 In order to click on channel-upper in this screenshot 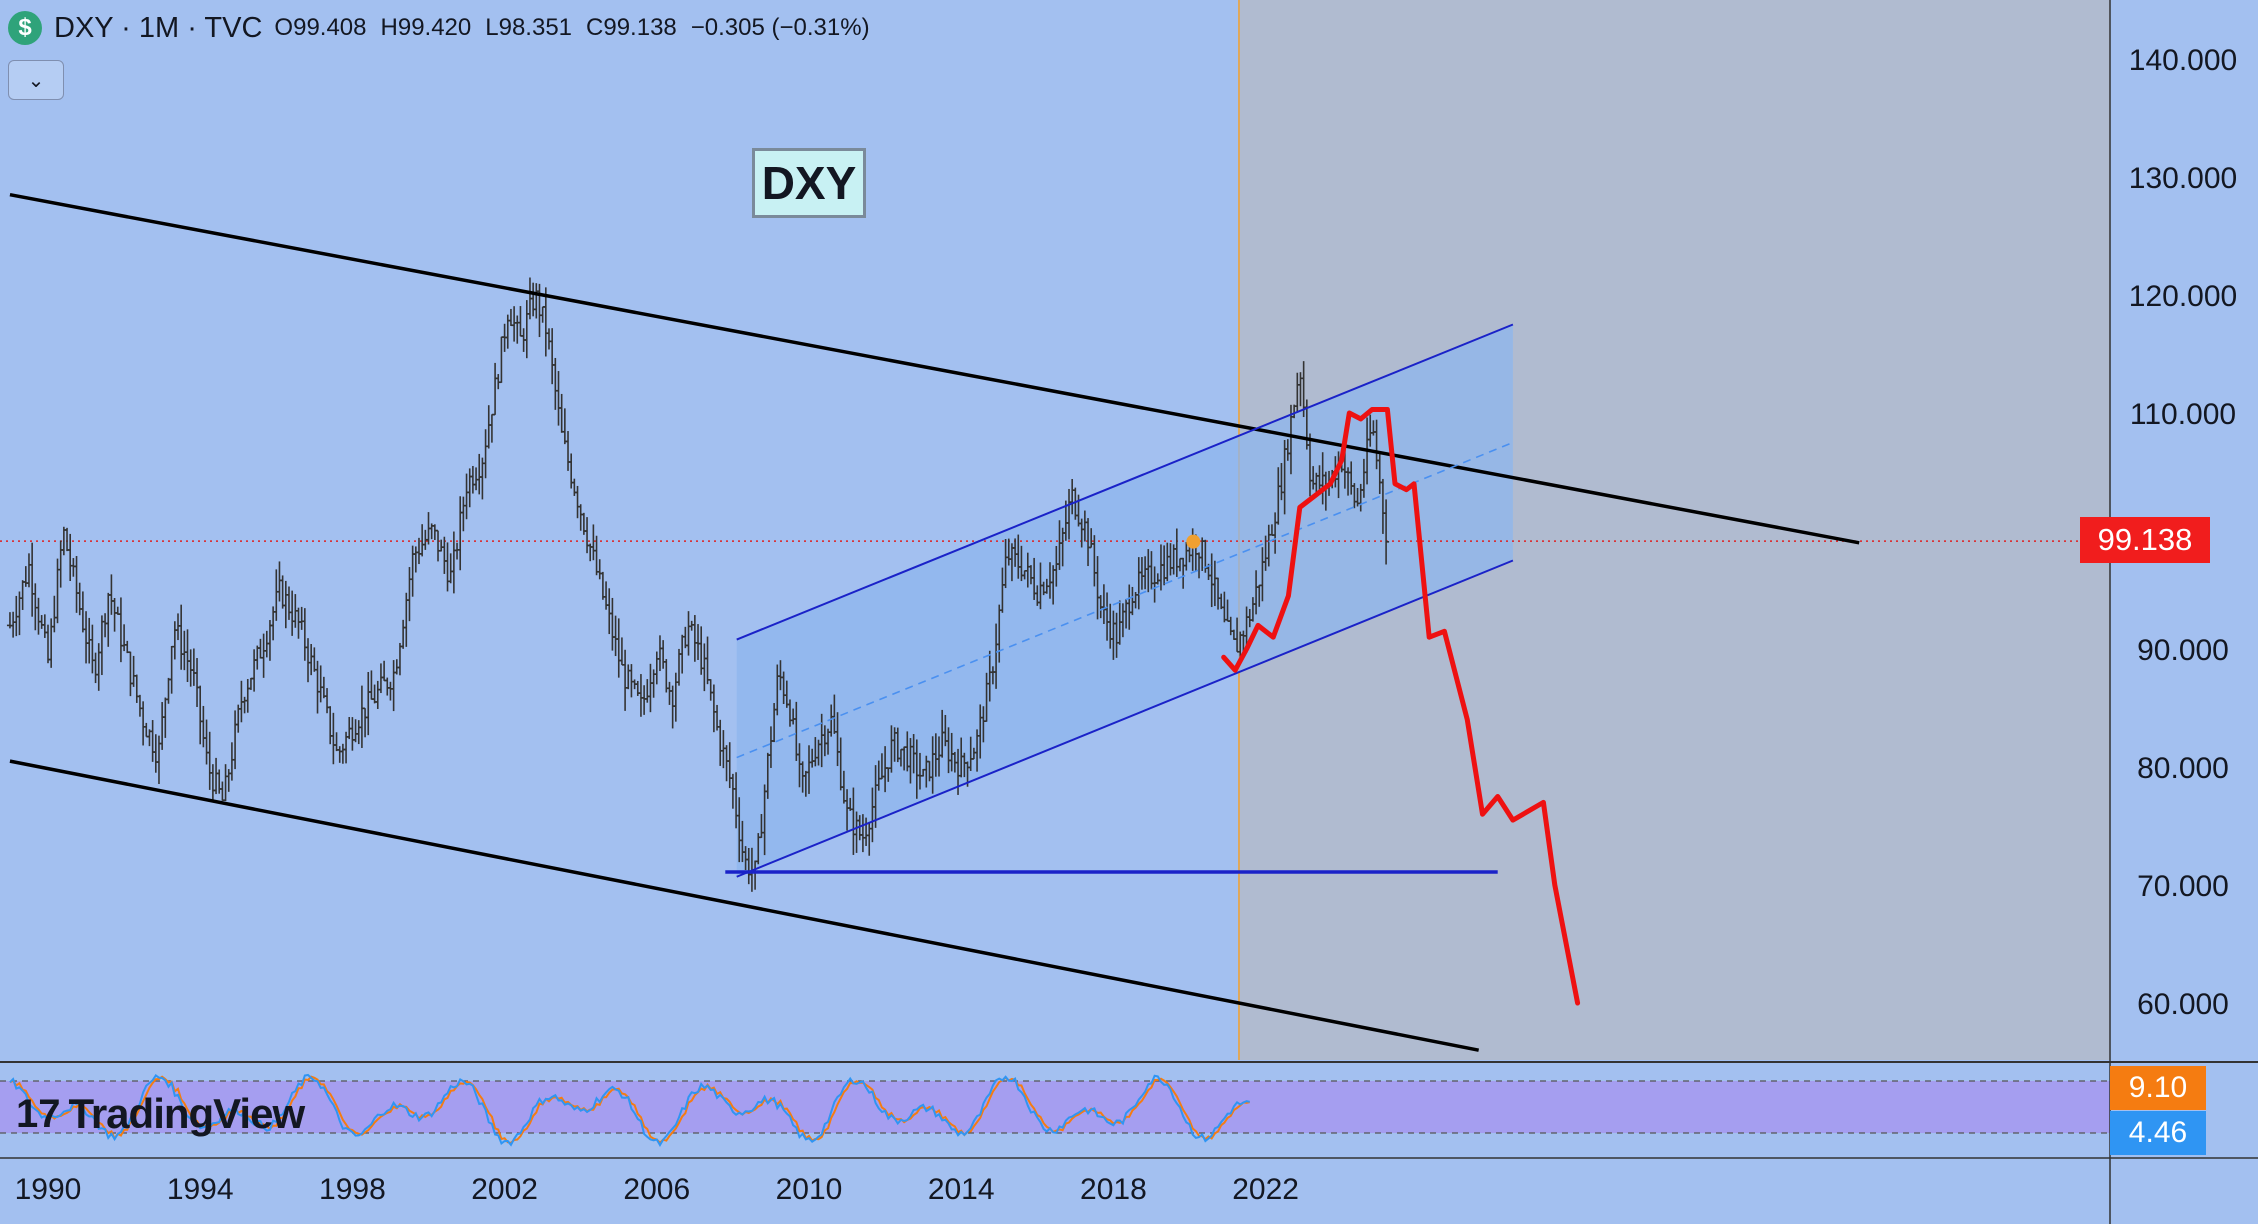, I will do `click(1125, 482)`.